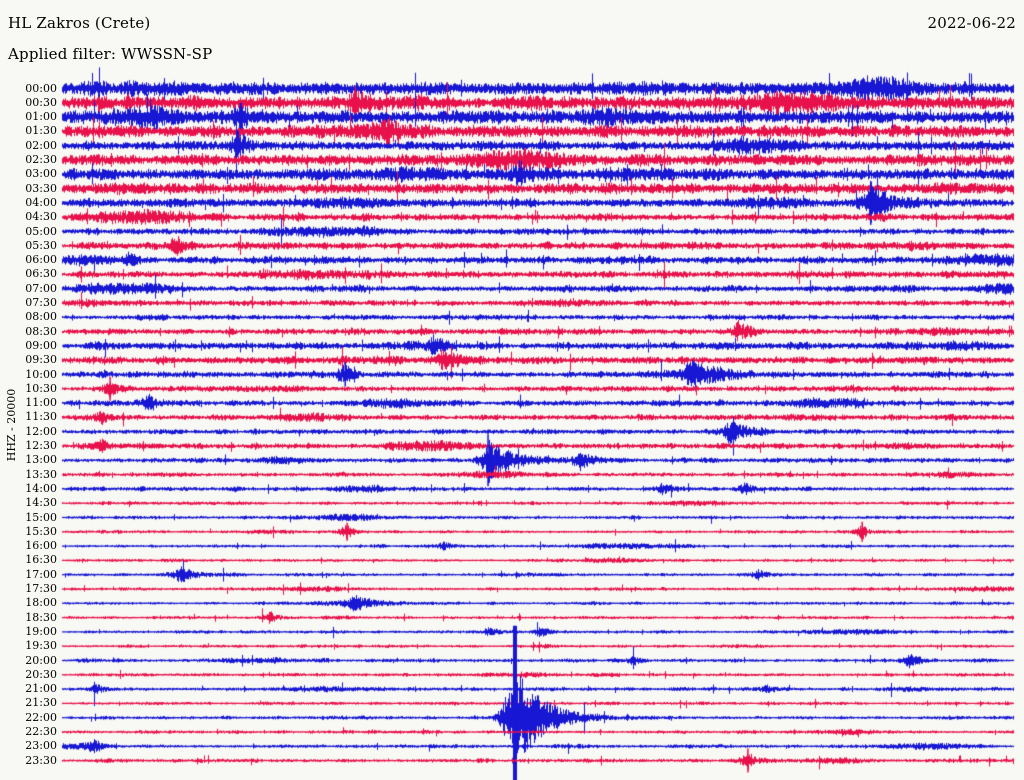  I want to click on row-time-label: 20:00, so click(41, 660).